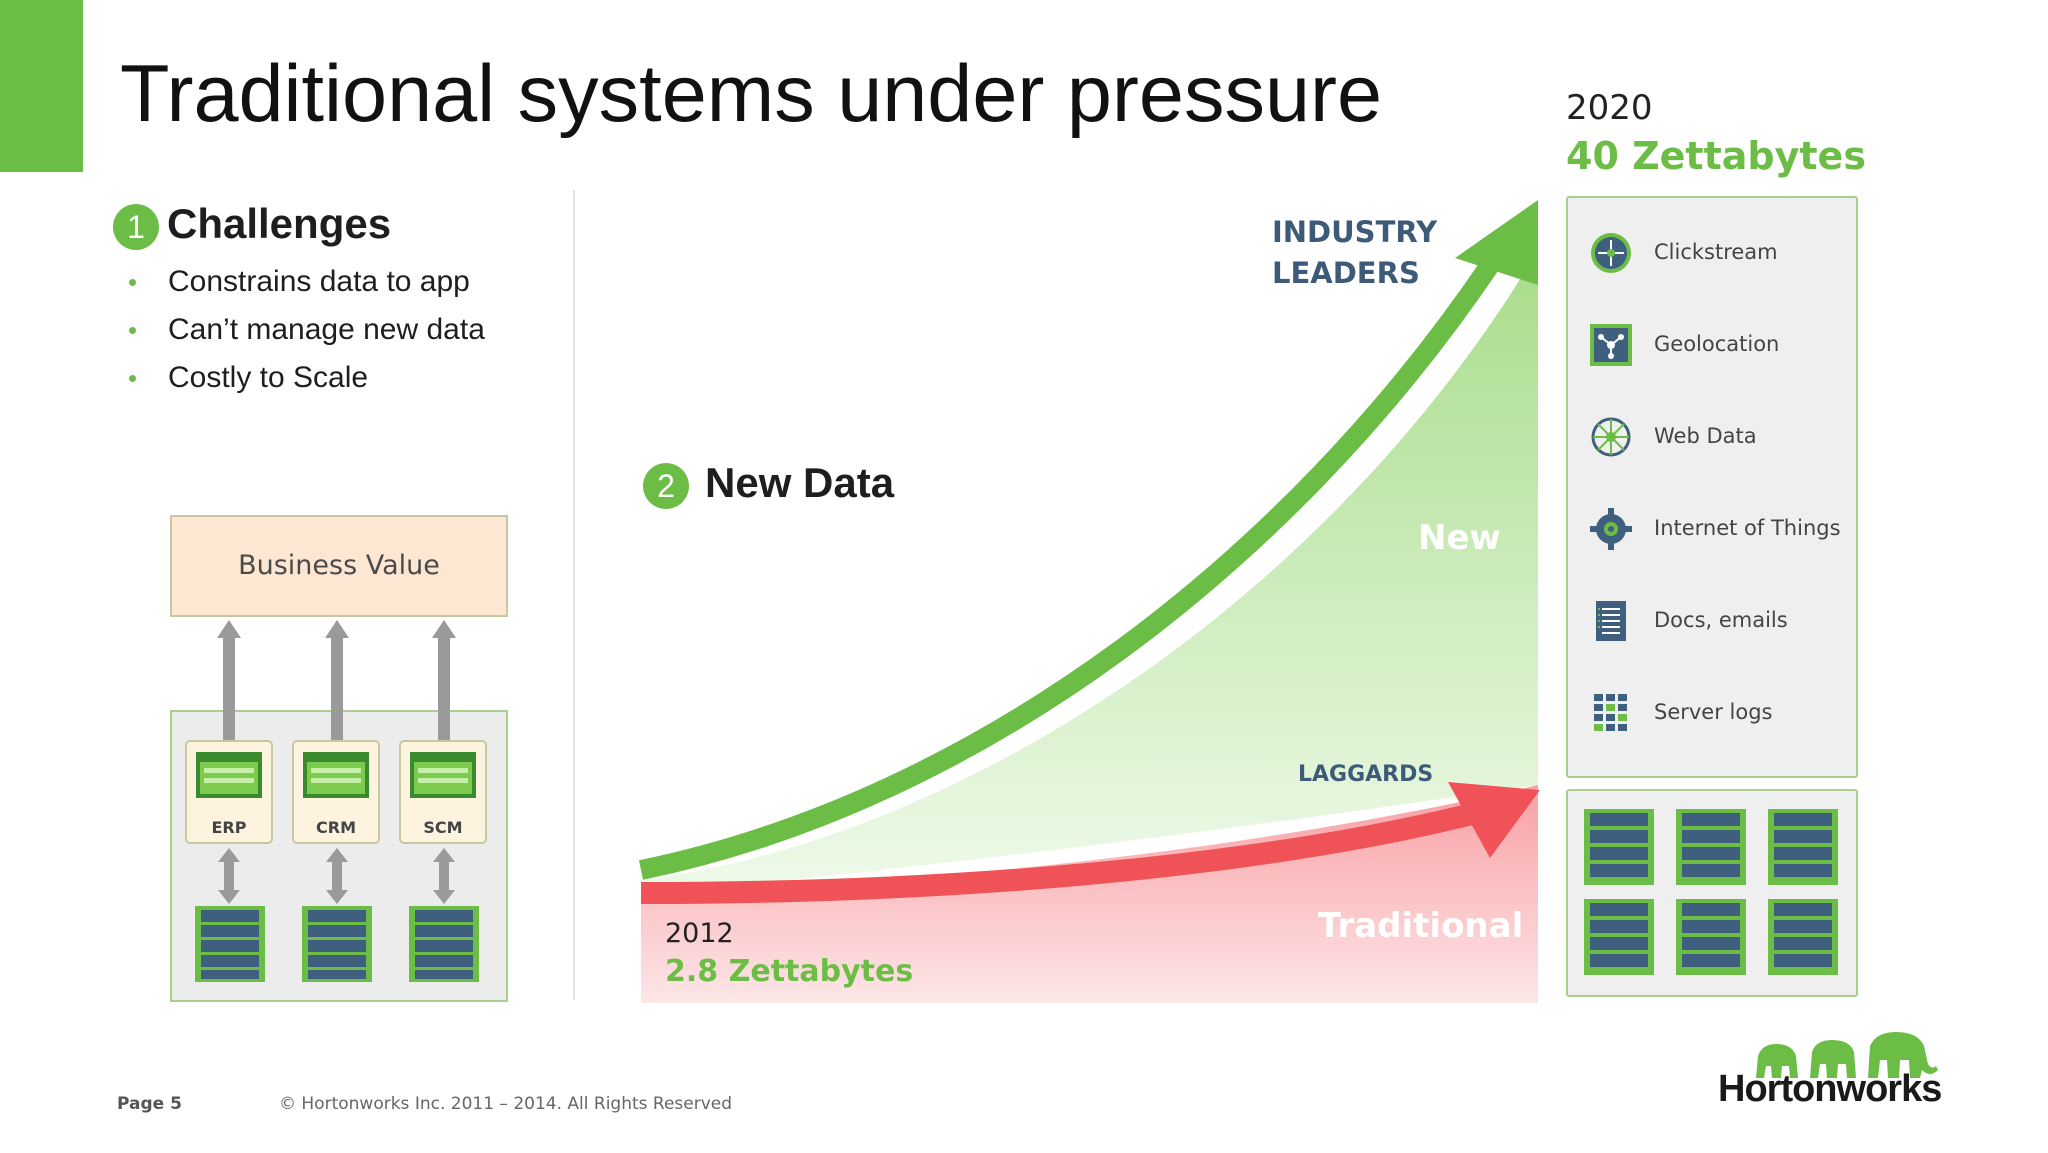 The image size is (2048, 1153). What do you see at coordinates (1421, 926) in the screenshot?
I see `traditional-label: Traditional` at bounding box center [1421, 926].